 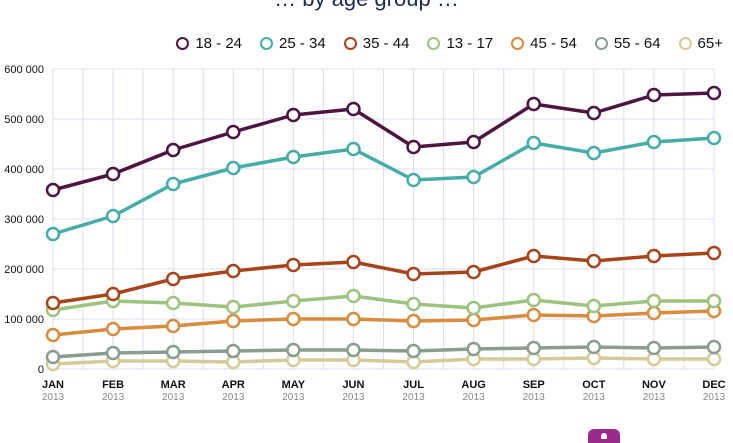 What do you see at coordinates (353, 385) in the screenshot?
I see `x-tick-label: JUN` at bounding box center [353, 385].